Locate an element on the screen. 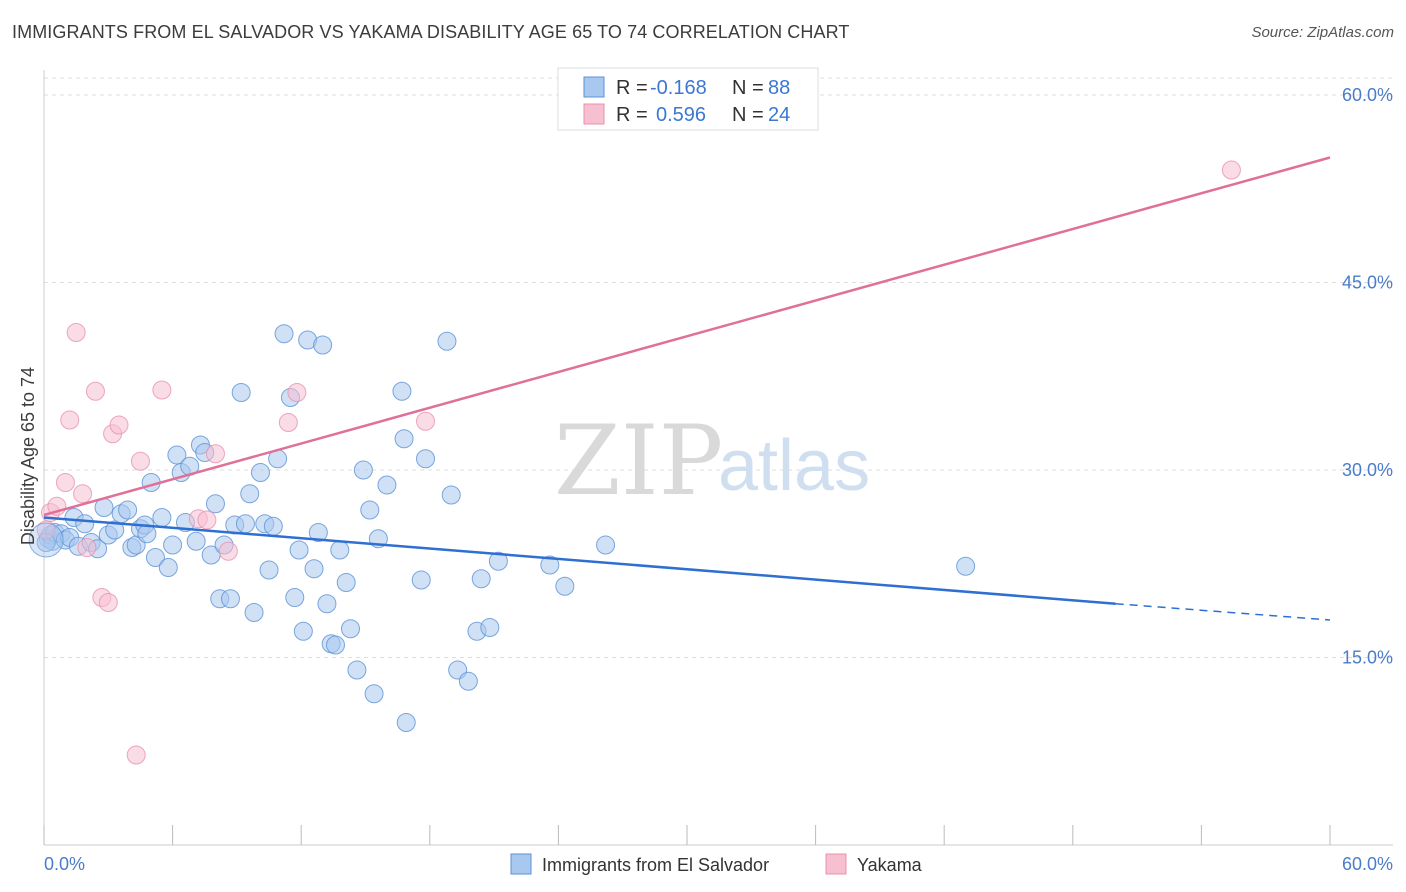  y-tick-label-2: 45.0% is located at coordinates (1367, 283).